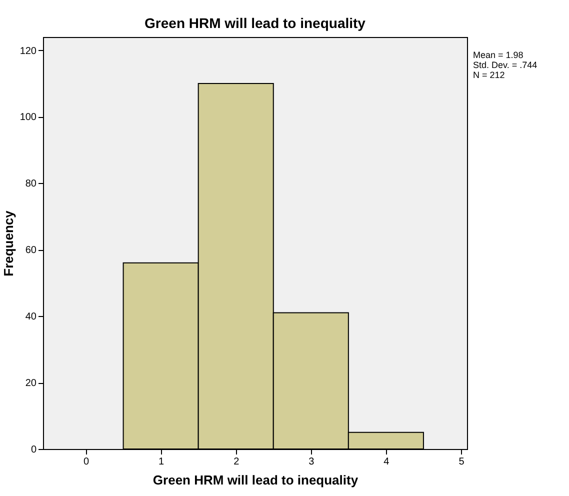 This screenshot has width=569, height=496. Describe the element at coordinates (489, 75) in the screenshot. I see `text: N = 212` at that location.